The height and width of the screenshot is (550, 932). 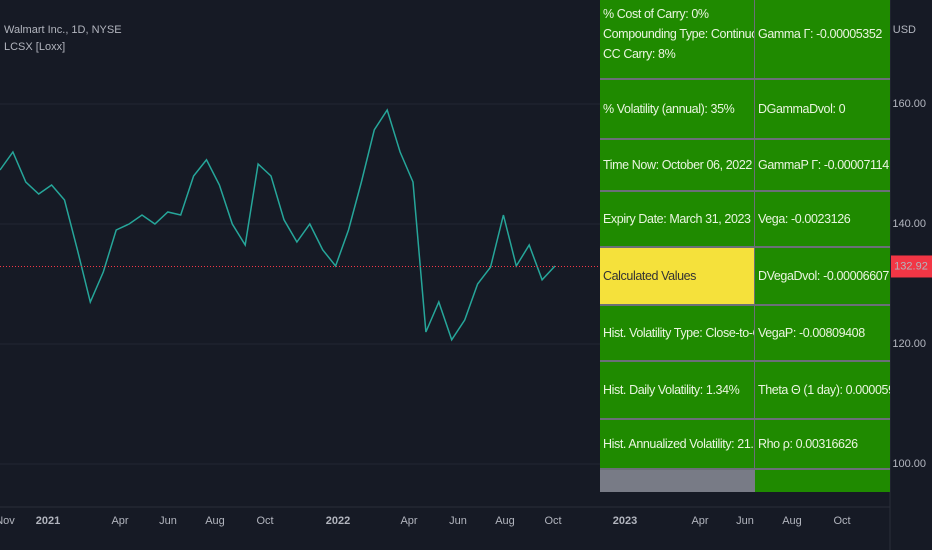 I want to click on cell-text: Calculated Values, so click(x=650, y=276).